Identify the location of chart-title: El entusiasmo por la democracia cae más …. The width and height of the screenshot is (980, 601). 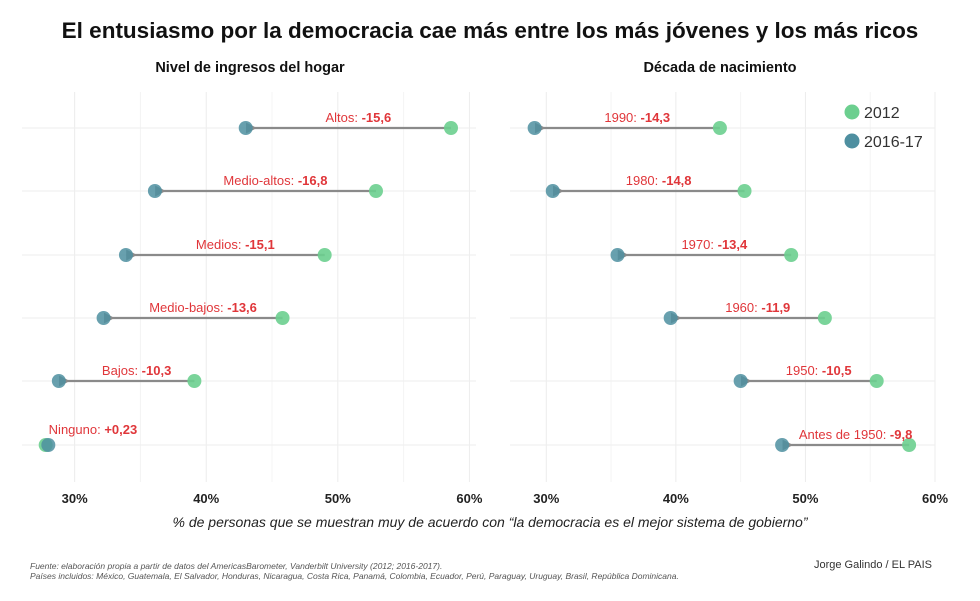
(490, 30).